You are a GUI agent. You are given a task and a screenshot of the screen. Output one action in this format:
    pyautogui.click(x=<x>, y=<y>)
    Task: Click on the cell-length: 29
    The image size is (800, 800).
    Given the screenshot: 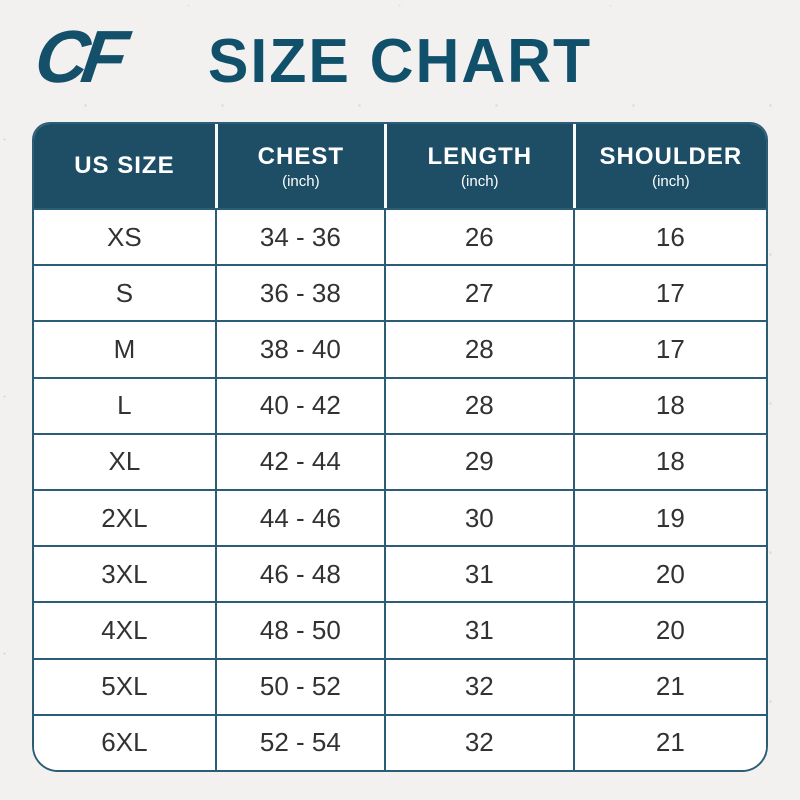 What is the action you would take?
    pyautogui.click(x=478, y=462)
    